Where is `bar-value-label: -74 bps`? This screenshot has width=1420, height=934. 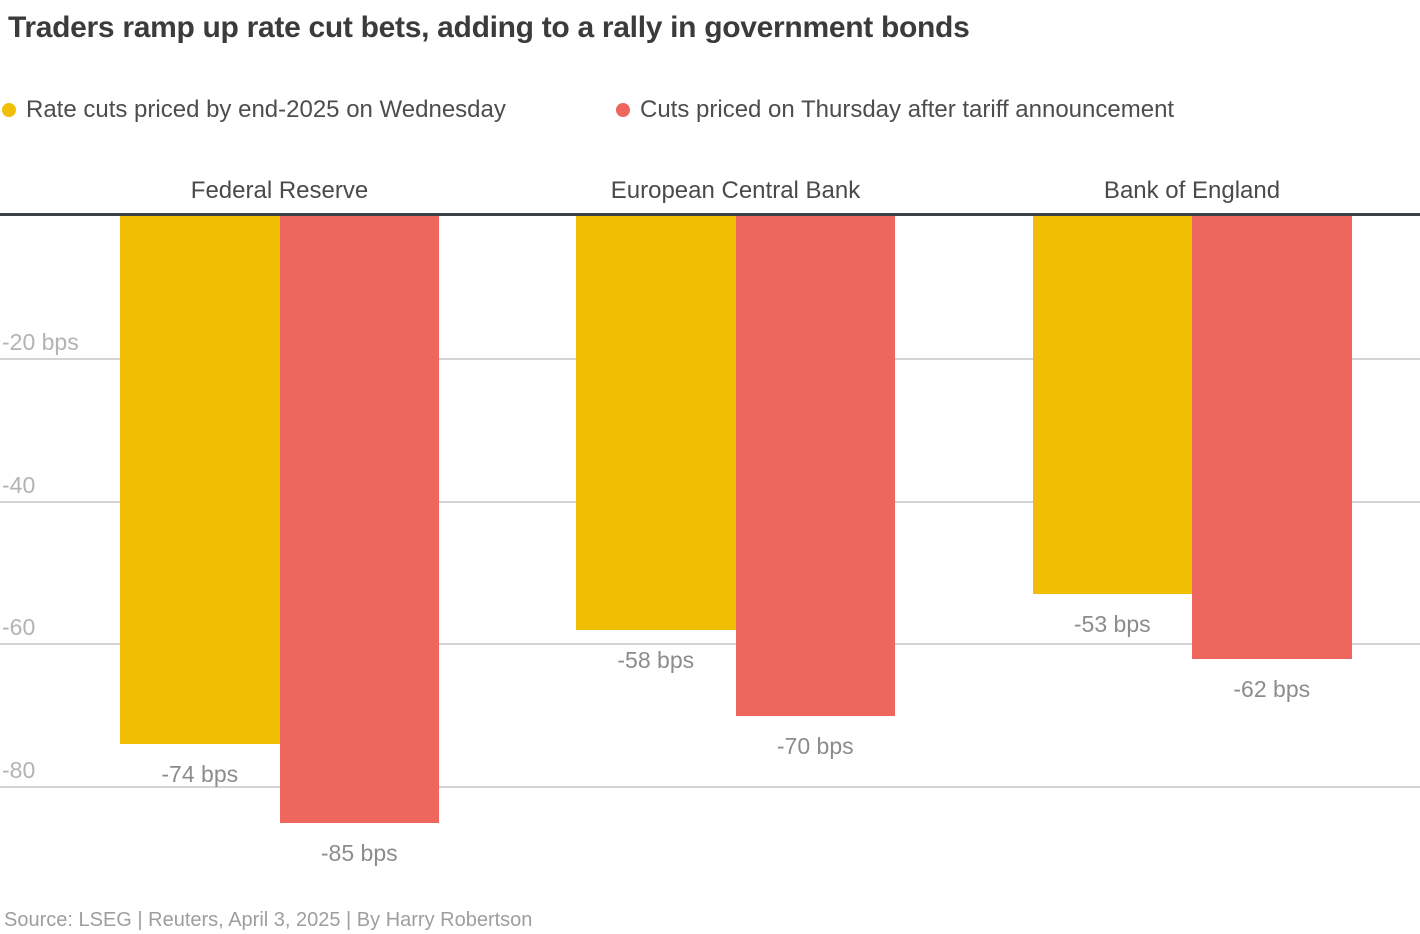
bar-value-label: -74 bps is located at coordinates (200, 774).